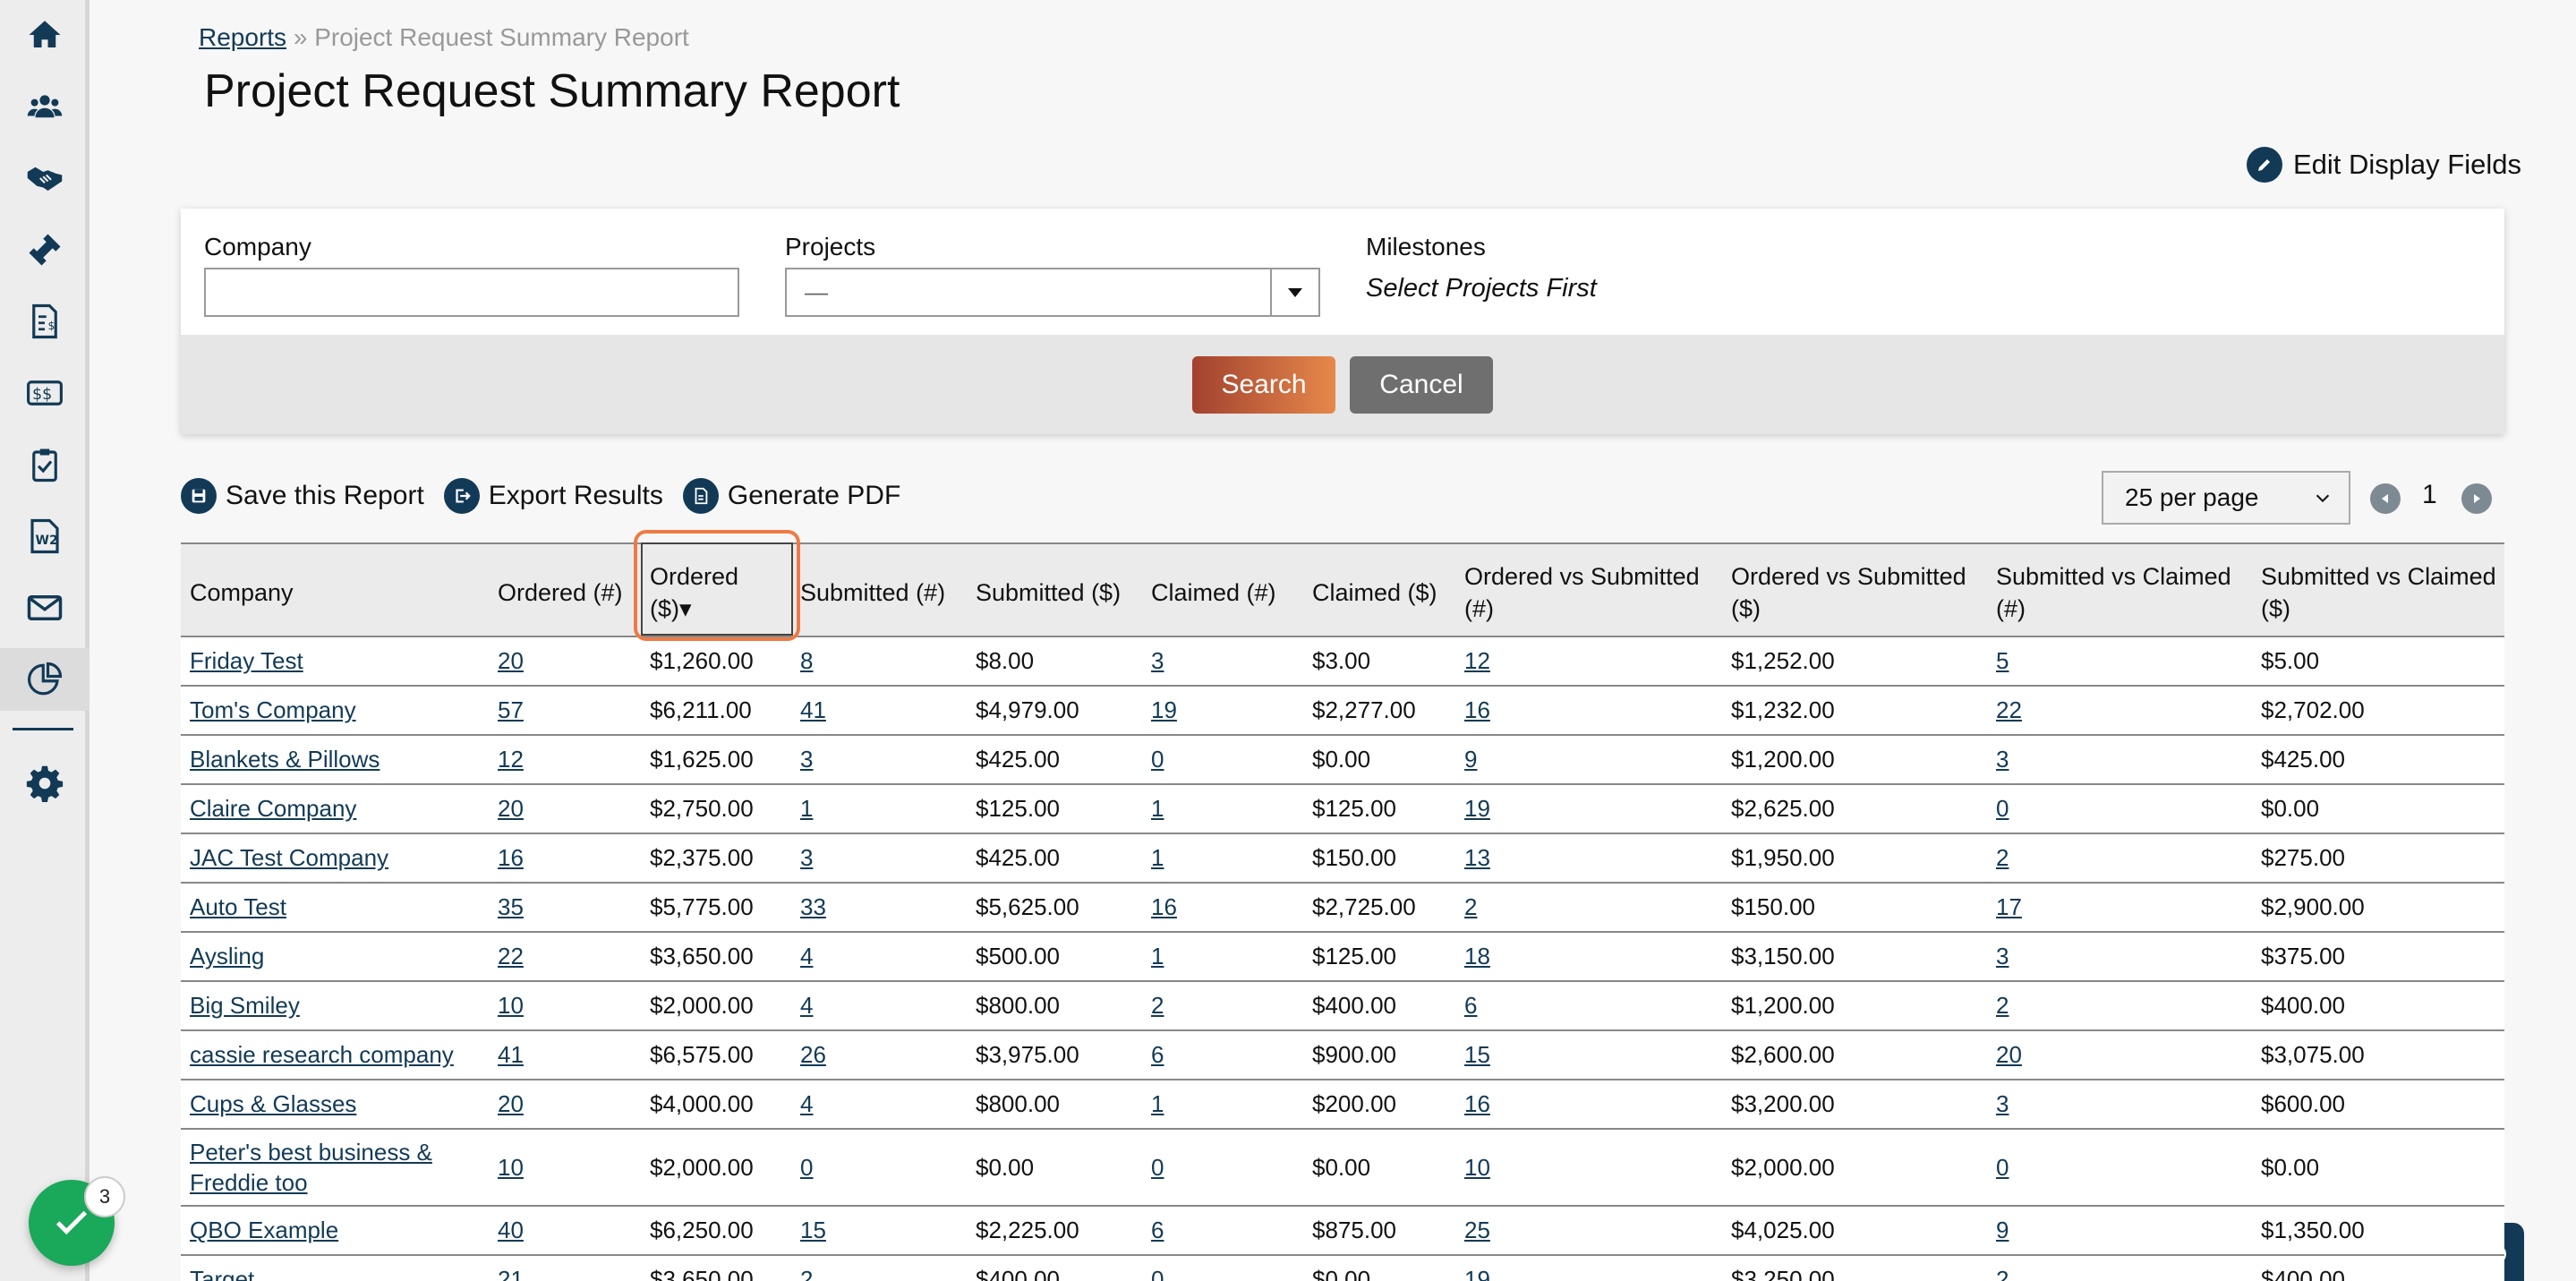  Describe the element at coordinates (243, 37) in the screenshot. I see `breadcrumb-reports-link: Reports` at that location.